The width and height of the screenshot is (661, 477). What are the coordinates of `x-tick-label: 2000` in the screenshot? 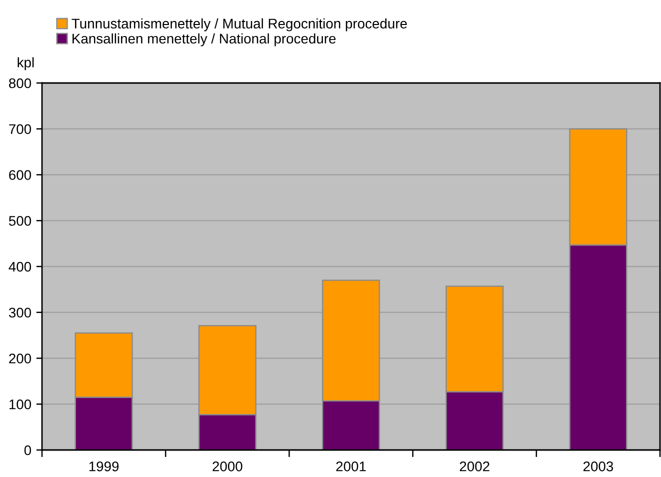 It's located at (227, 466).